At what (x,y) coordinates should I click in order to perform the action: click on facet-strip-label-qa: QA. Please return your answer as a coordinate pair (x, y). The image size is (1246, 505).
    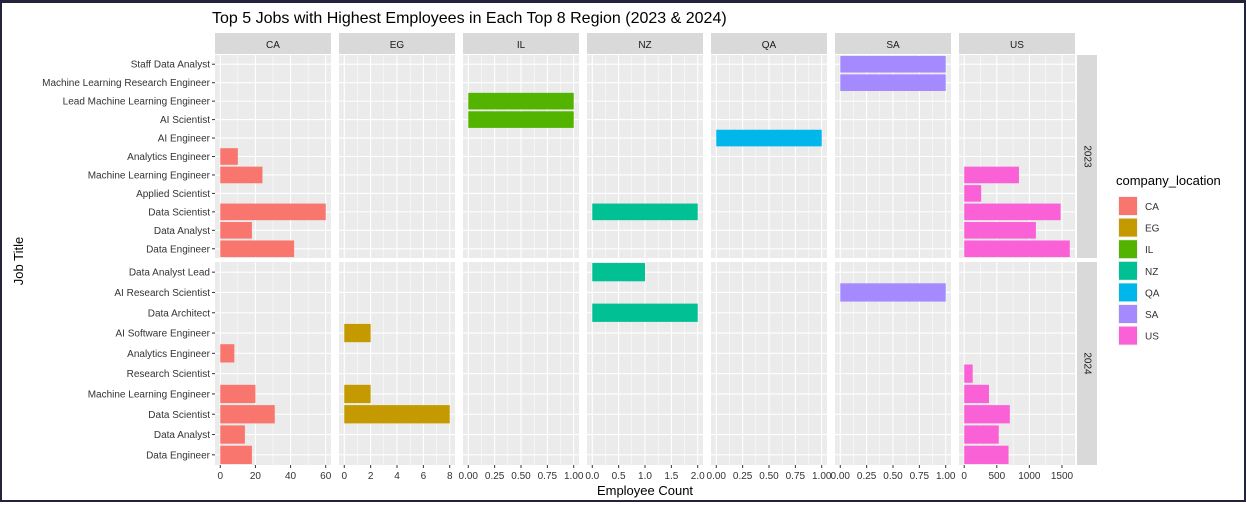
    Looking at the image, I should click on (769, 45).